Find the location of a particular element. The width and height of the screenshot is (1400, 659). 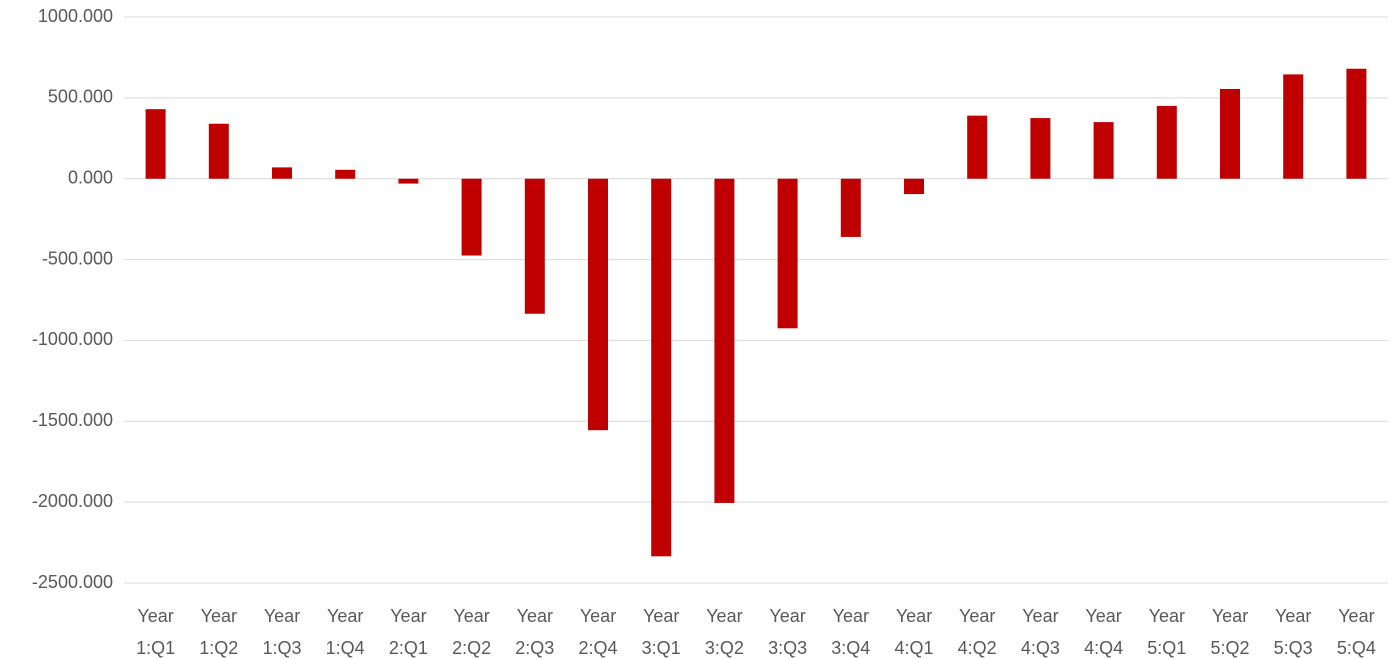

x-tick-label: Year 3:Q2 is located at coordinates (724, 632).